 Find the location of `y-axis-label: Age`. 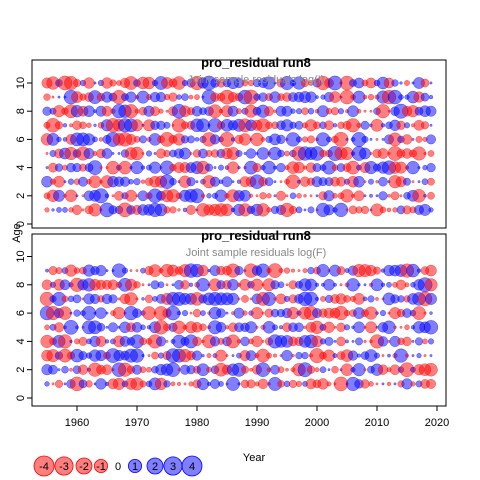

y-axis-label: Age is located at coordinates (17, 233).